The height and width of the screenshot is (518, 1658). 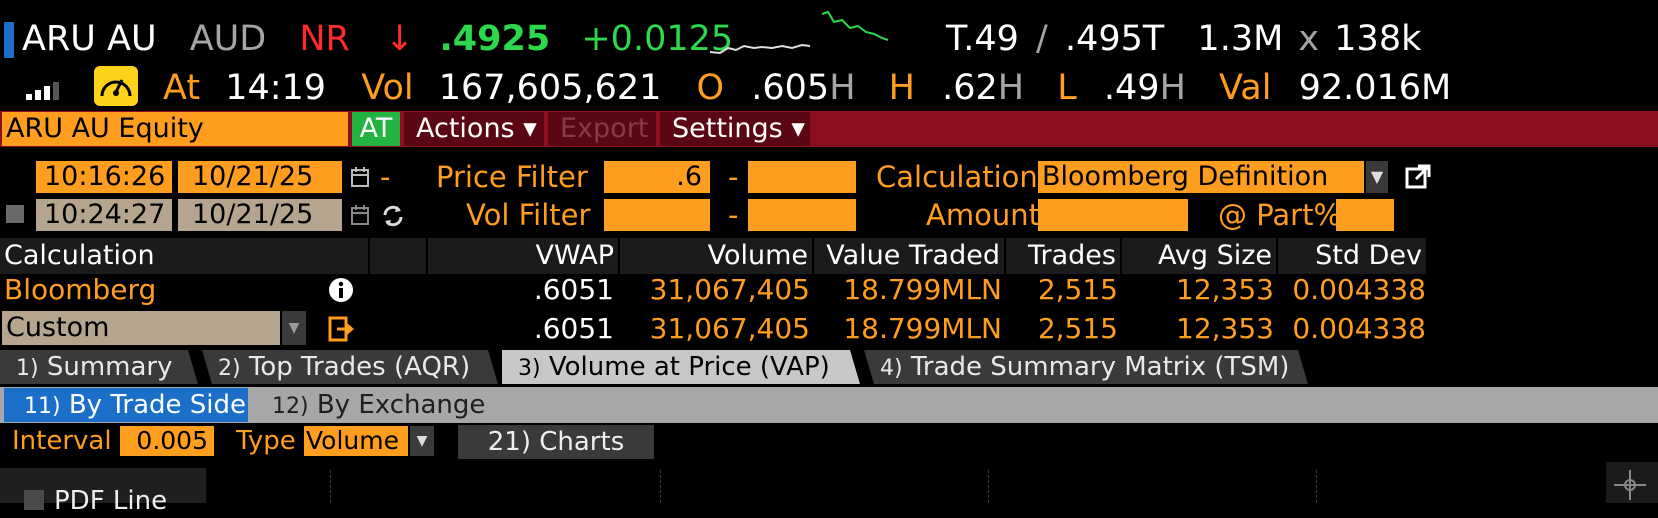 What do you see at coordinates (294, 328) in the screenshot?
I see `custom-dropdown-icon: ▼` at bounding box center [294, 328].